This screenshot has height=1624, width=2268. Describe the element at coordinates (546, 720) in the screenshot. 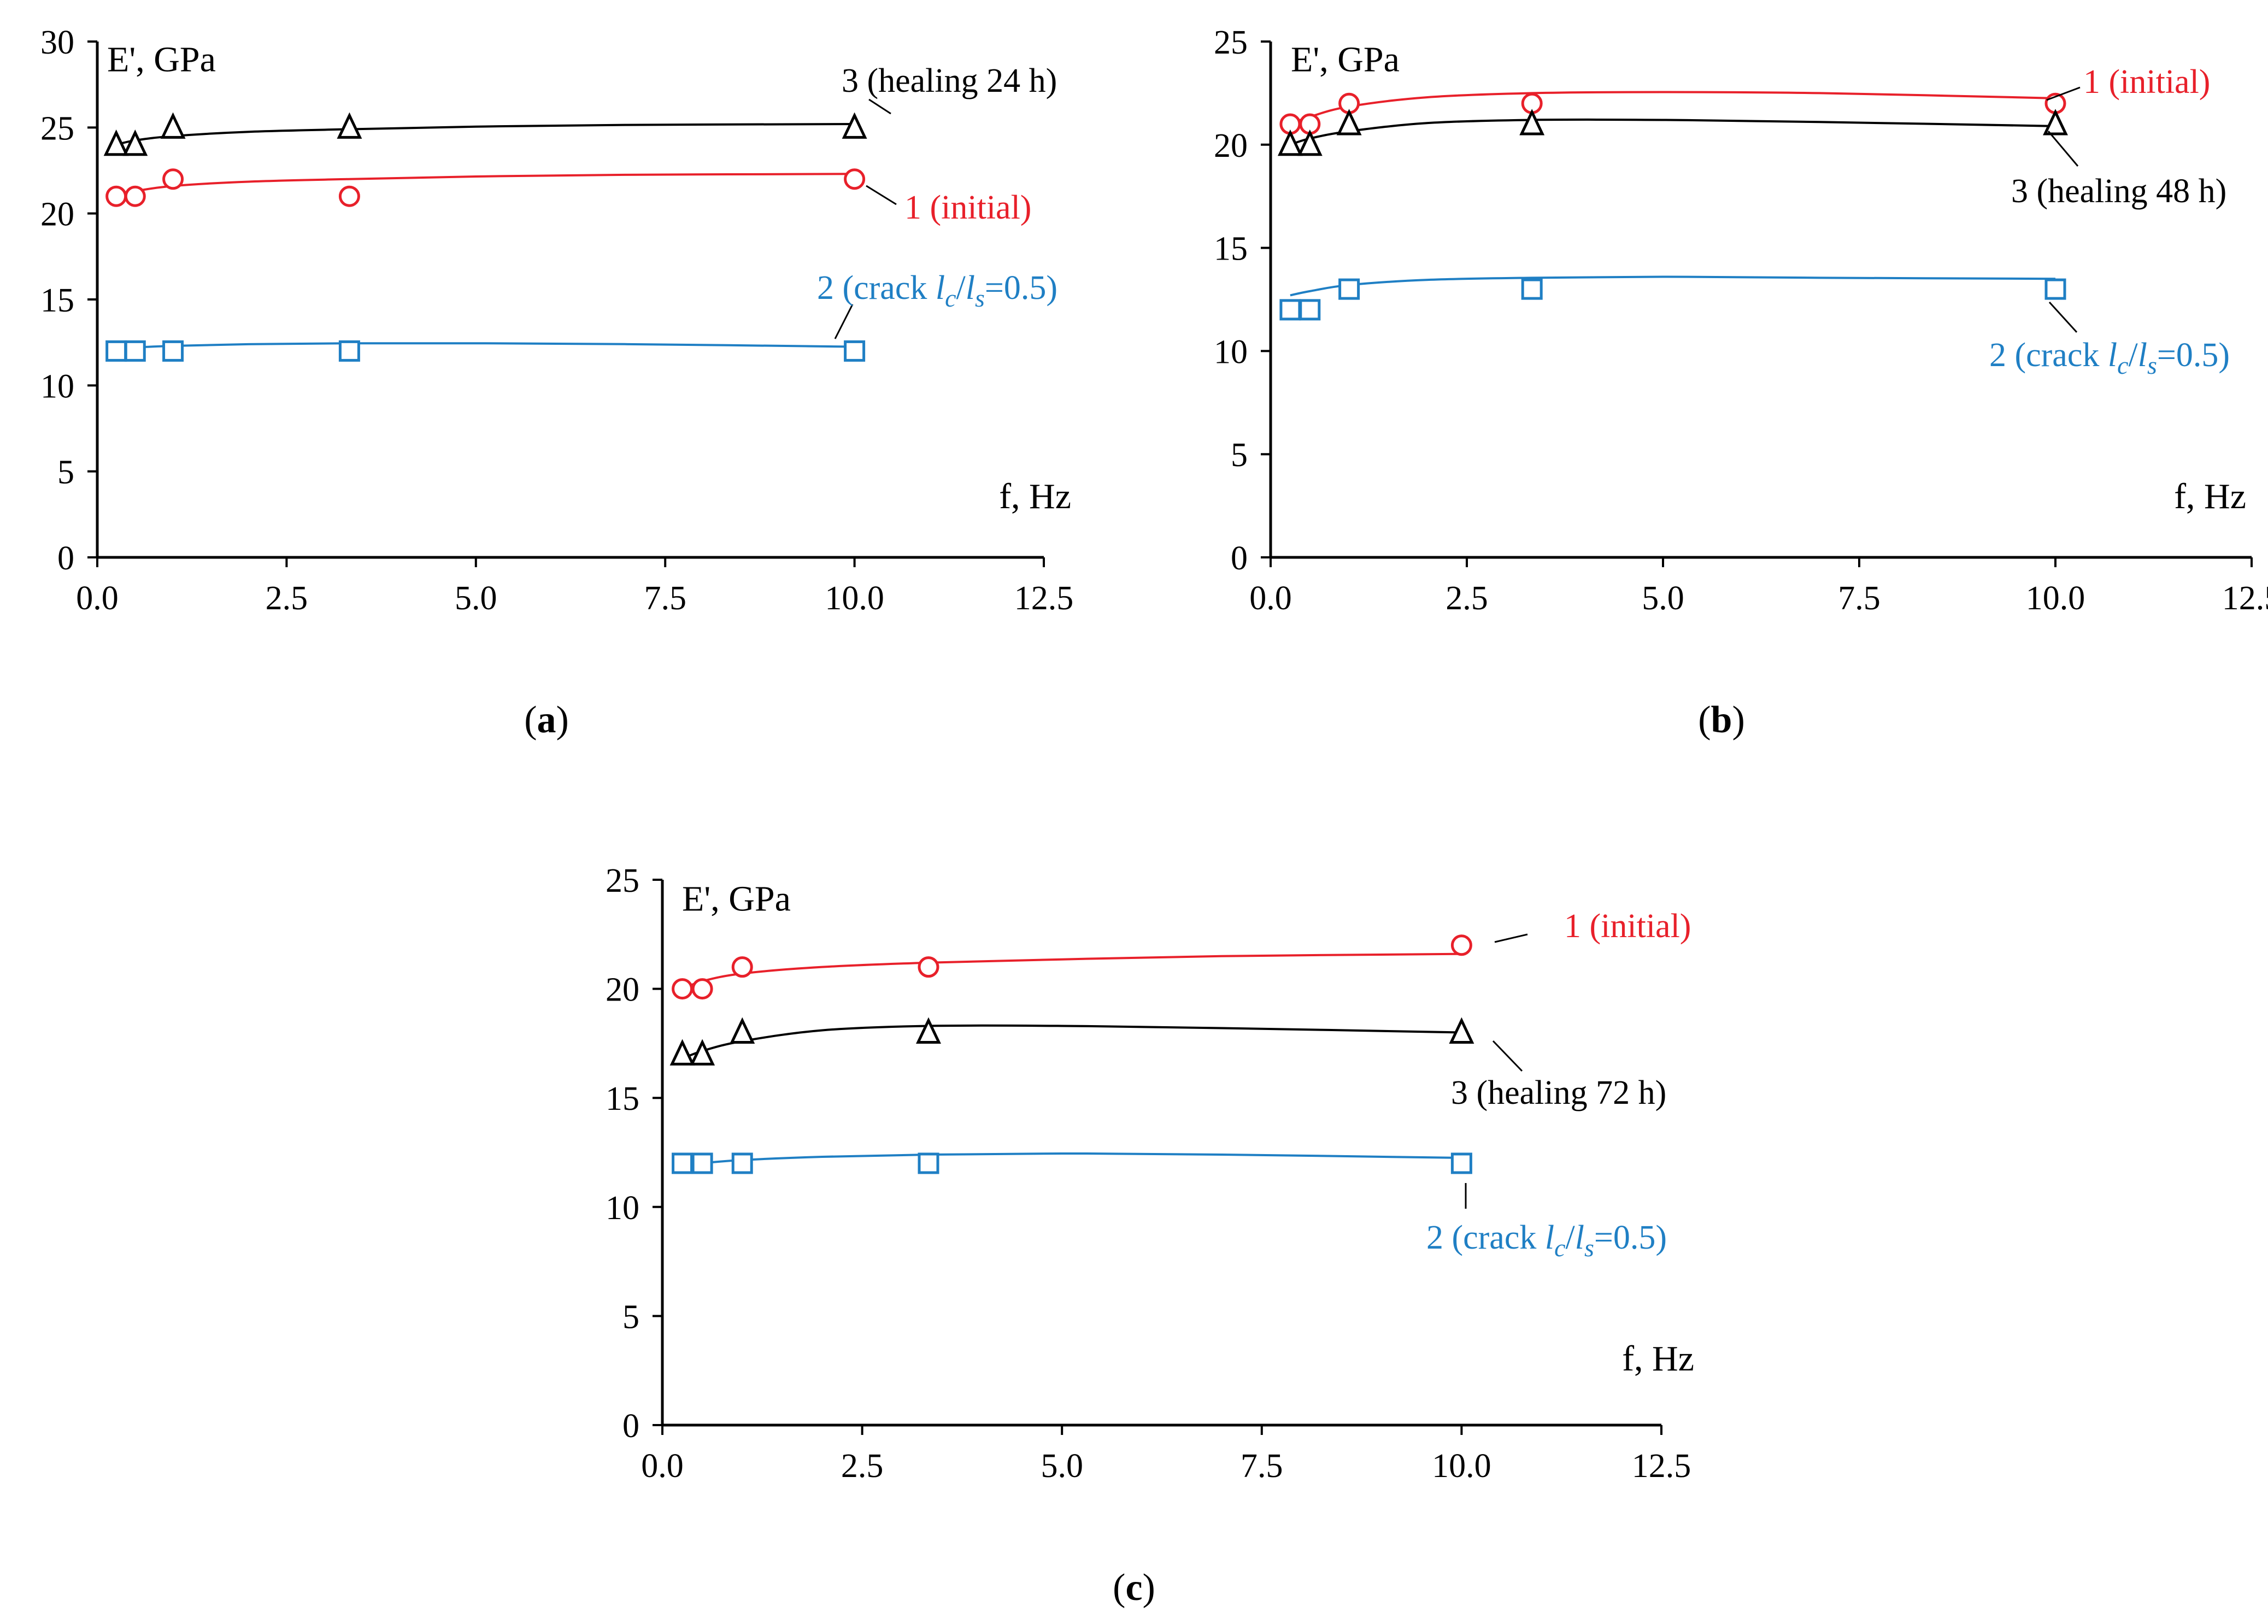

I see `panel-label: (a)` at that location.